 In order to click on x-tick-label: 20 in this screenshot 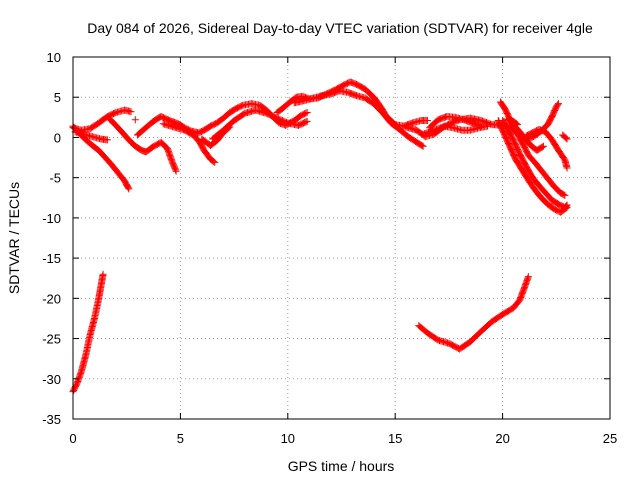, I will do `click(502, 438)`.